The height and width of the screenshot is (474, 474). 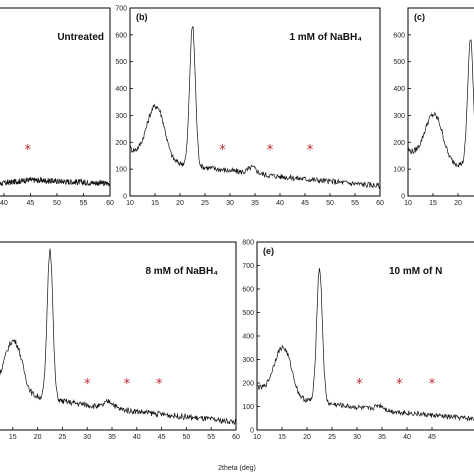 I want to click on panel-a: 40 45 50 55 60 * Untreated, so click(x=57, y=107).